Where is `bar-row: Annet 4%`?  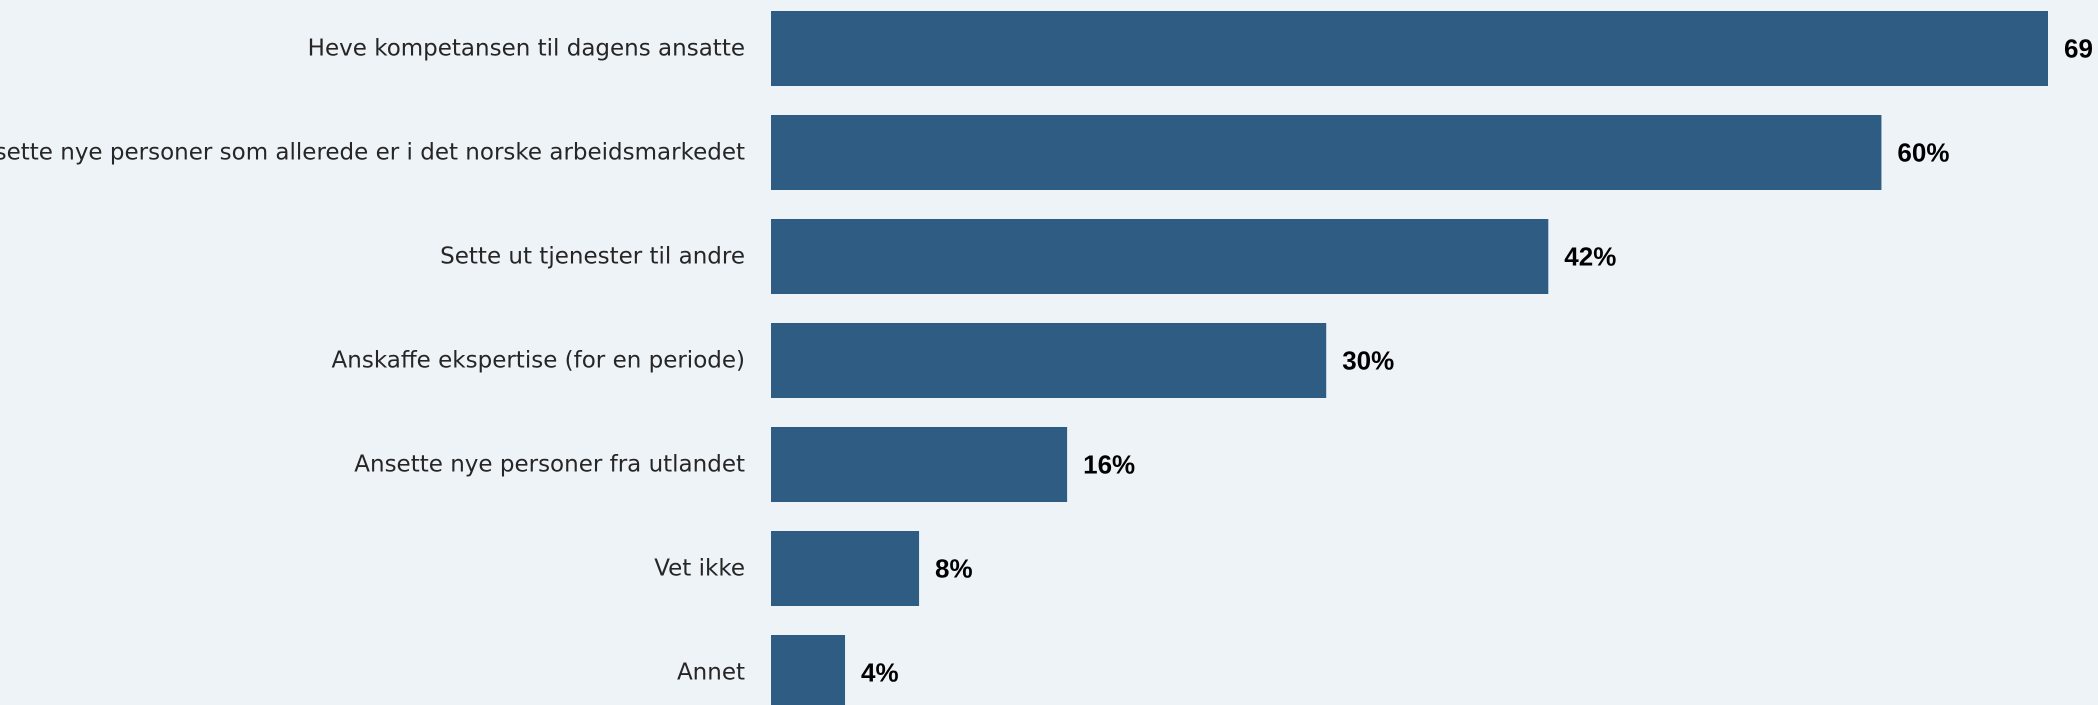
bar-row: Annet 4% is located at coordinates (788, 670).